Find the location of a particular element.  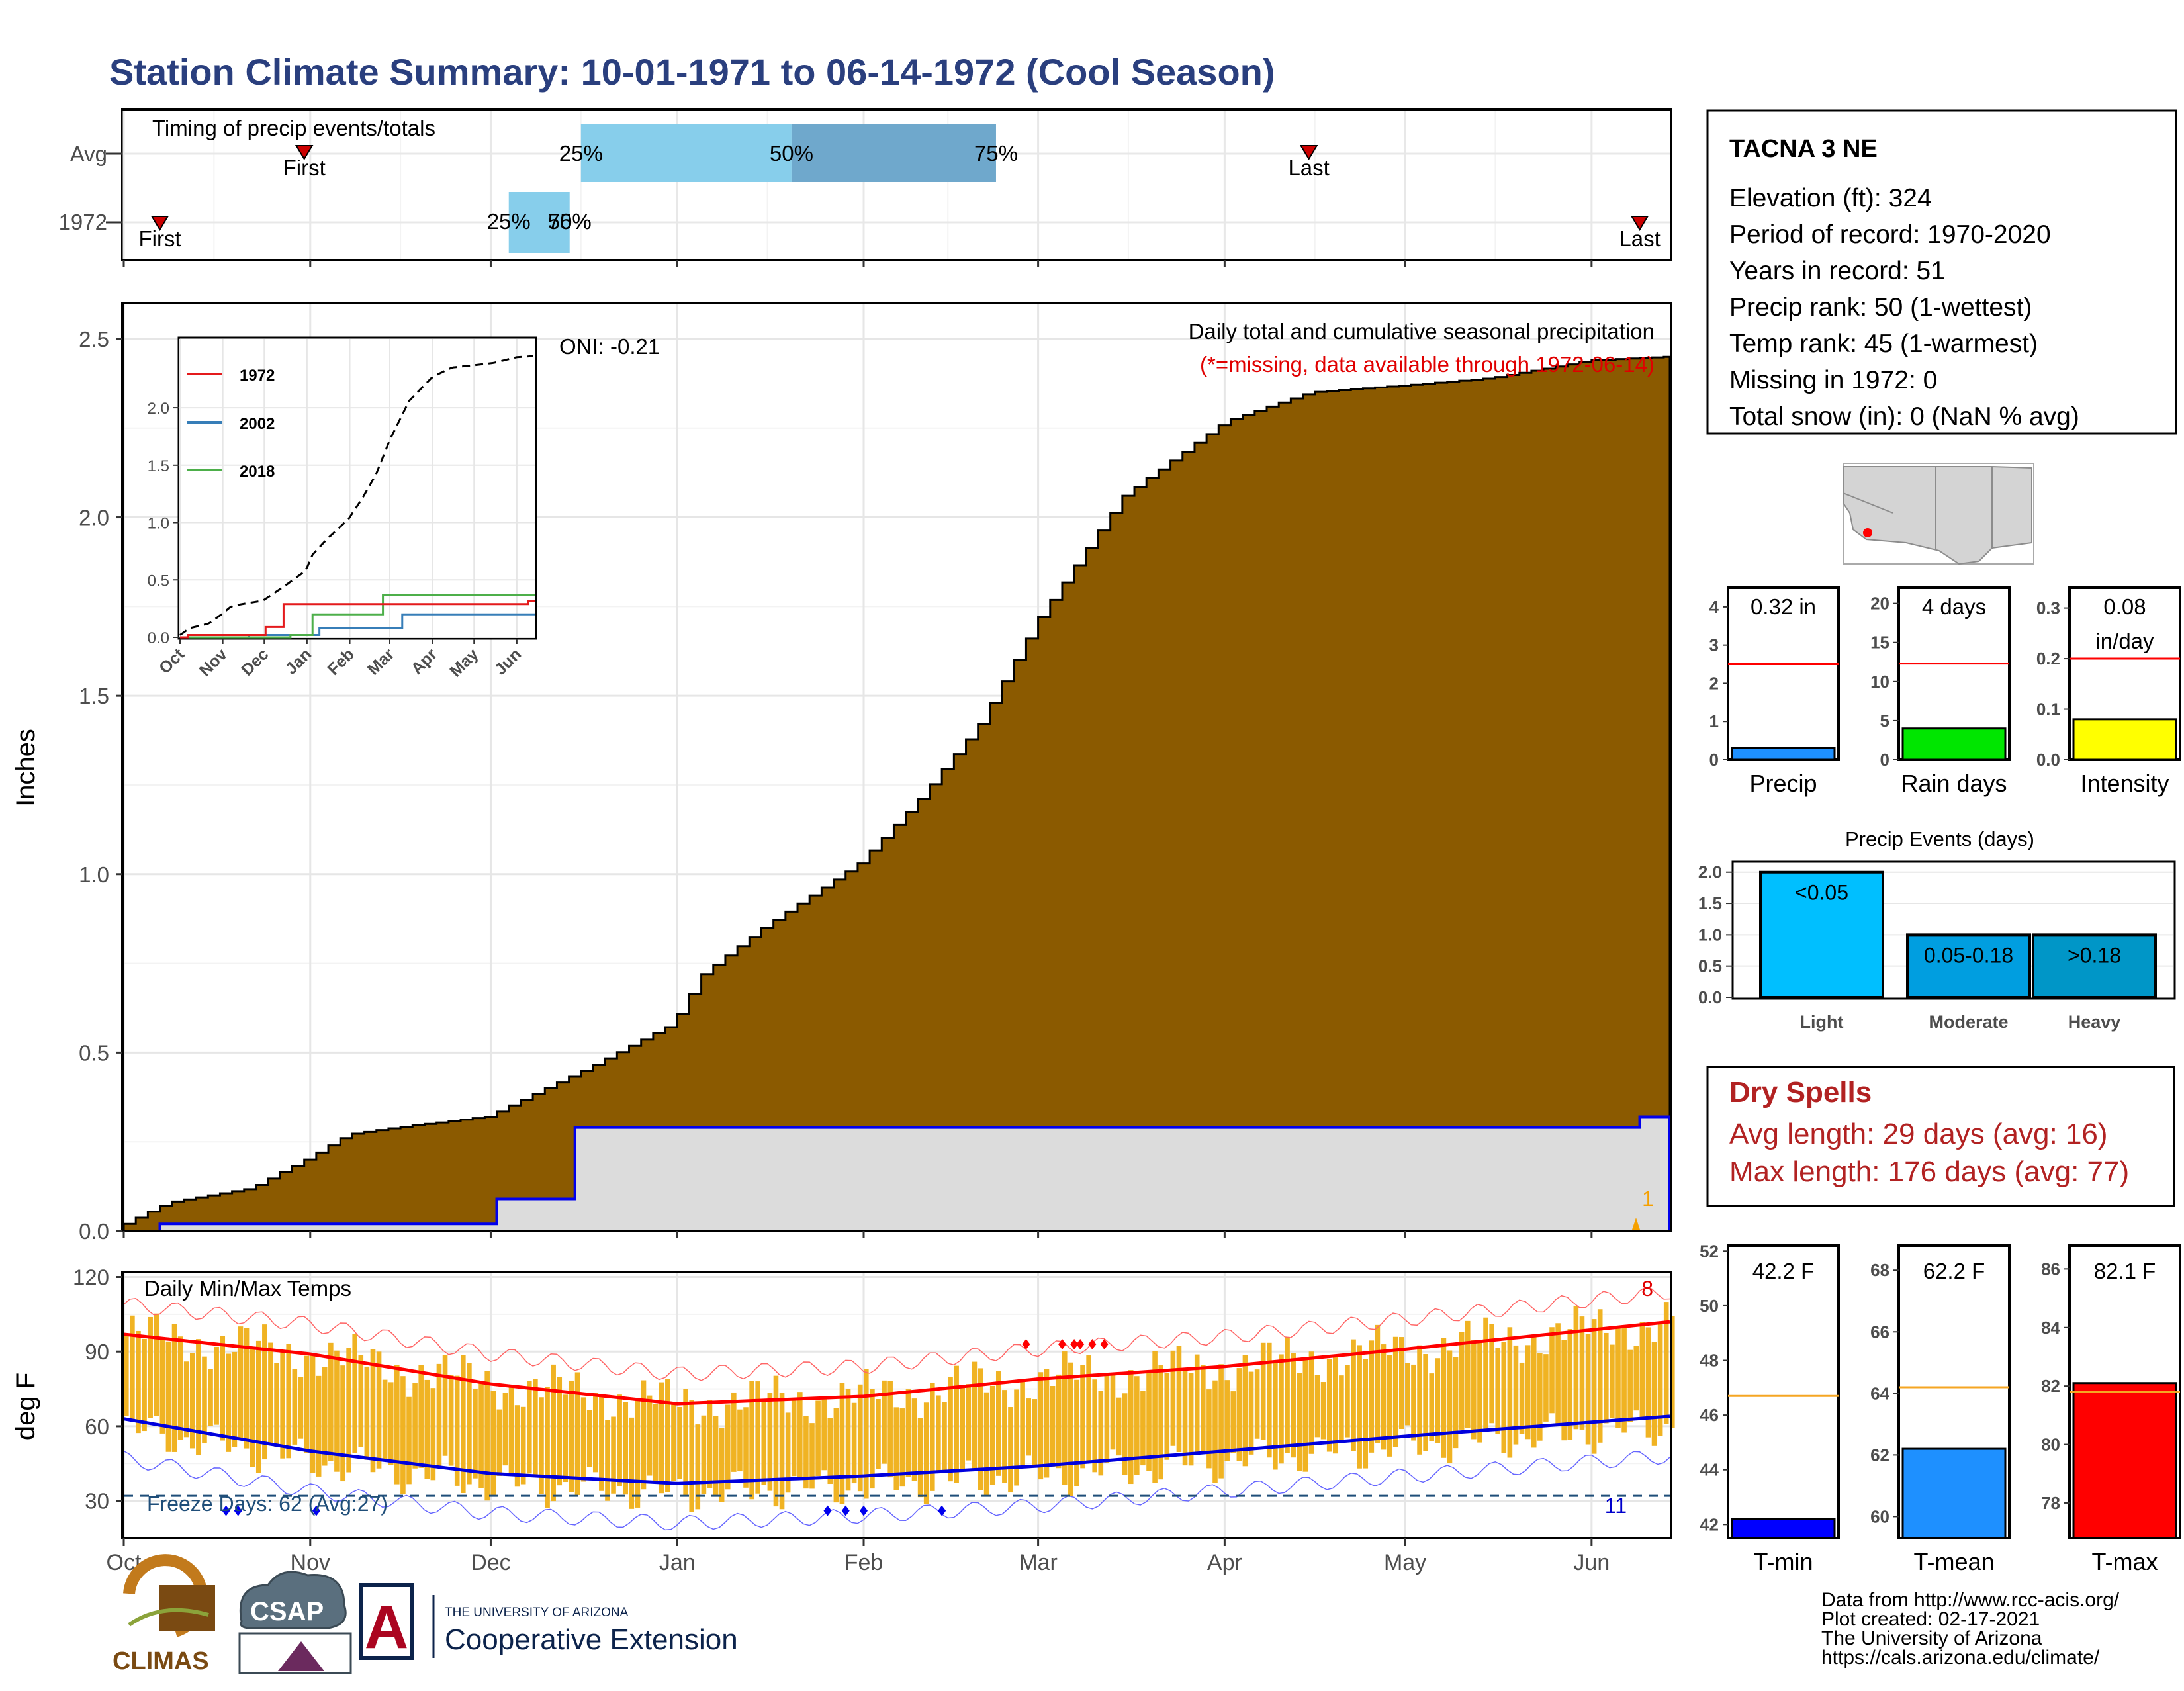

small-bar-value: 0.08 is located at coordinates (2124, 606).